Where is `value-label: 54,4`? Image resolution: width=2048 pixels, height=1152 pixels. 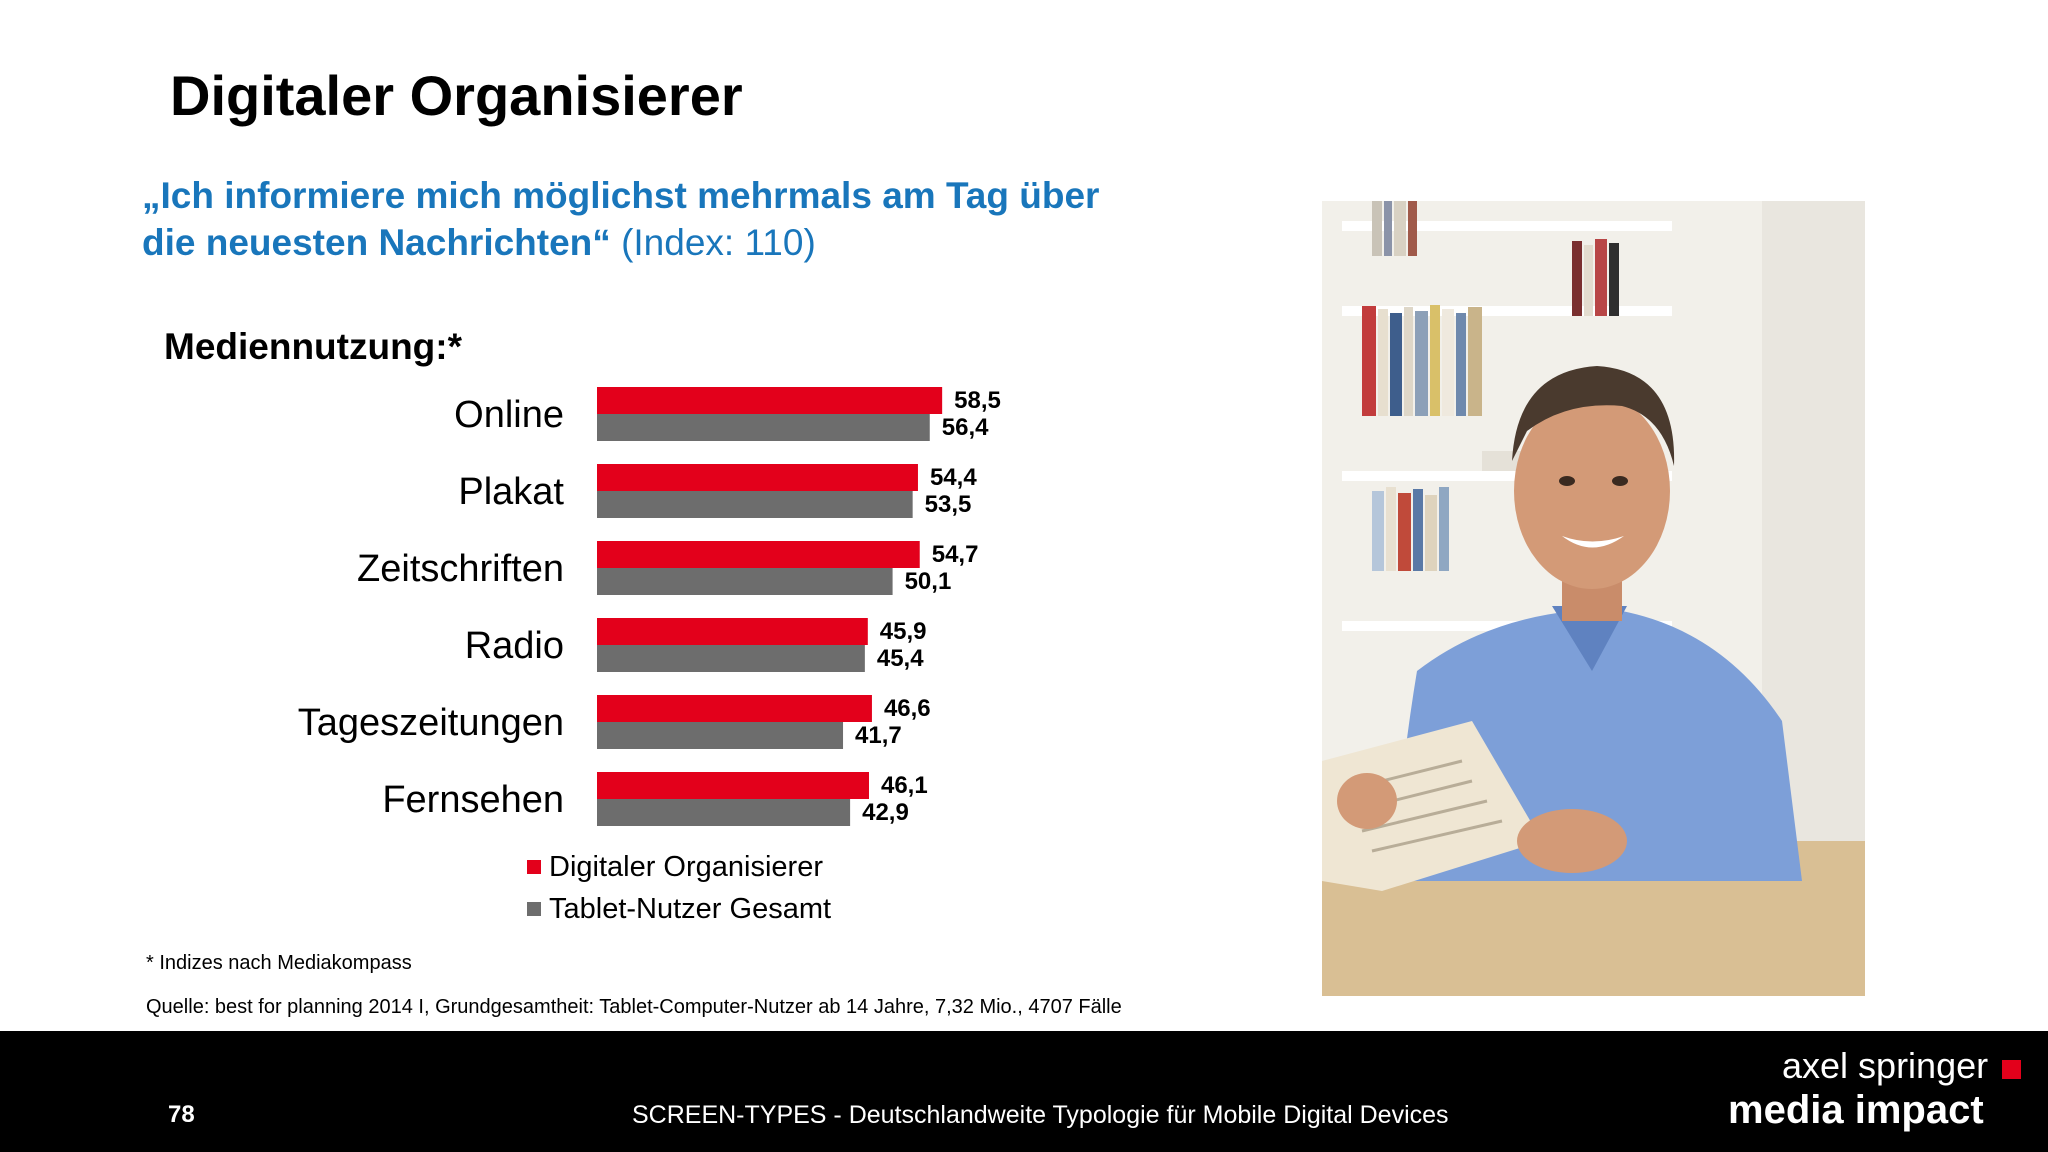
value-label: 54,4 is located at coordinates (953, 477).